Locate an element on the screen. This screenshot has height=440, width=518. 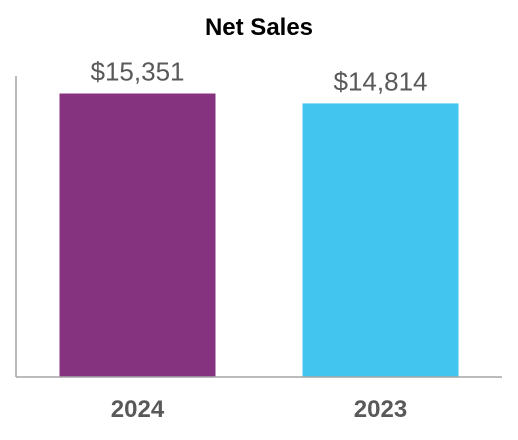
value-labels-group: $15,351 $14,814 is located at coordinates (259, 77).